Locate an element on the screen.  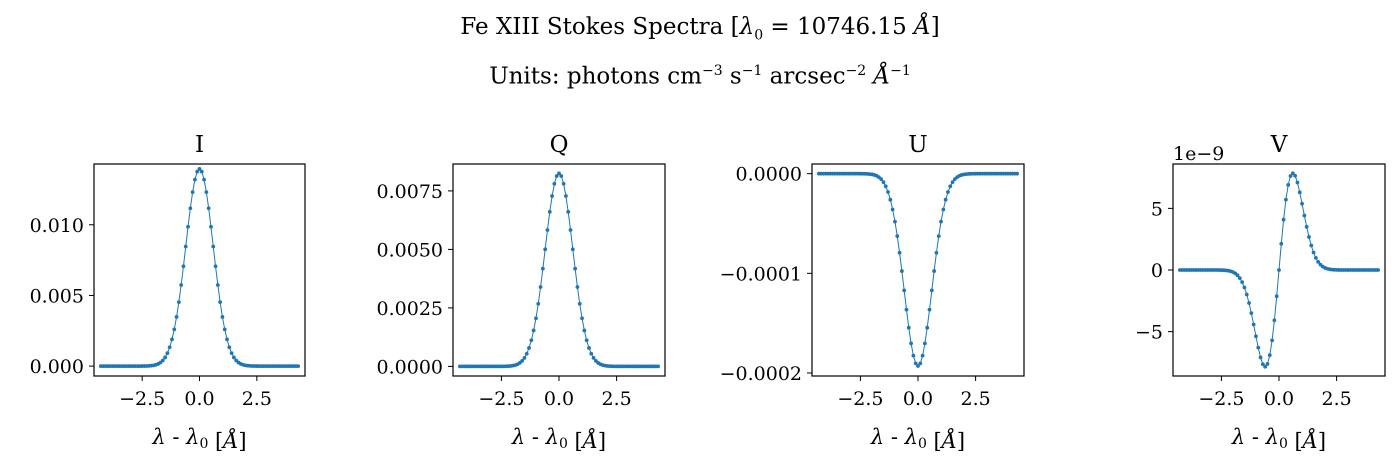
subplot-title: U is located at coordinates (917, 145).